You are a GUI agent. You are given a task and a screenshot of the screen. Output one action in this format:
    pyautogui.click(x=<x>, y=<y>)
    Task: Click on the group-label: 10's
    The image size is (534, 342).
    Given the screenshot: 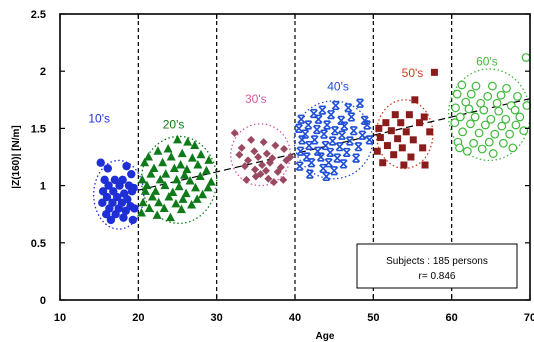 What is the action you would take?
    pyautogui.click(x=99, y=119)
    